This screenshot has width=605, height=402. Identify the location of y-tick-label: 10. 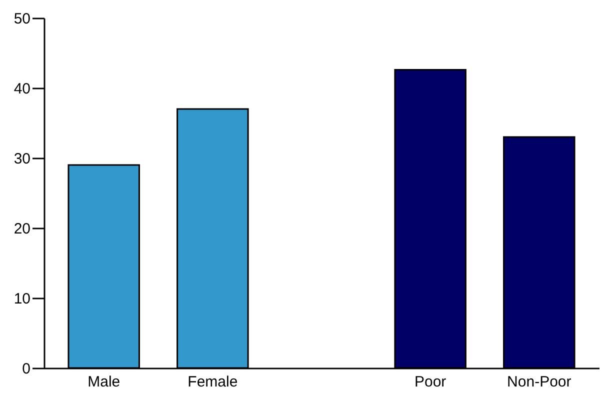
(22, 299).